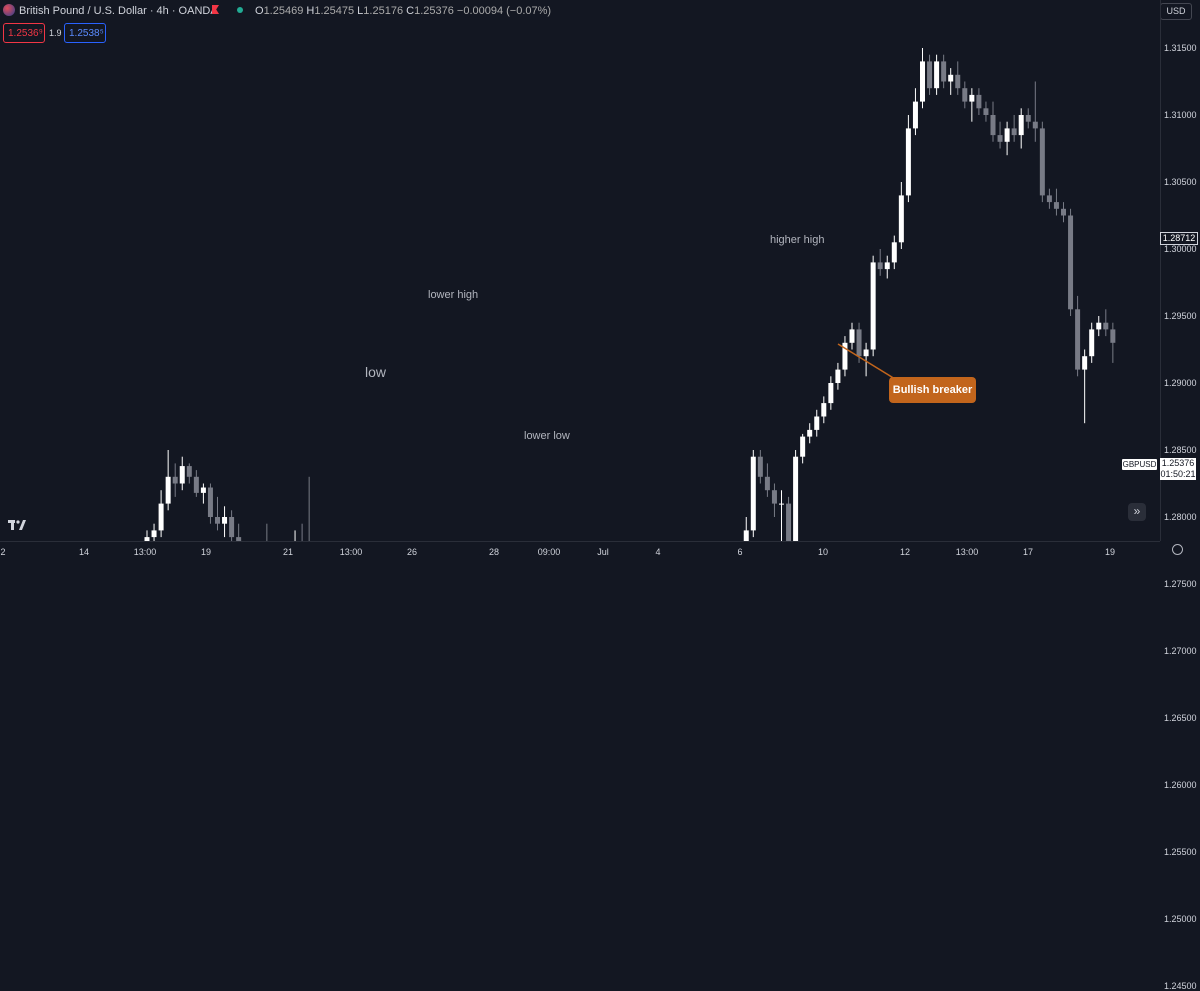 This screenshot has height=991, width=1200. Describe the element at coordinates (24, 33) in the screenshot. I see `sell-button: 1.2536⁹` at that location.